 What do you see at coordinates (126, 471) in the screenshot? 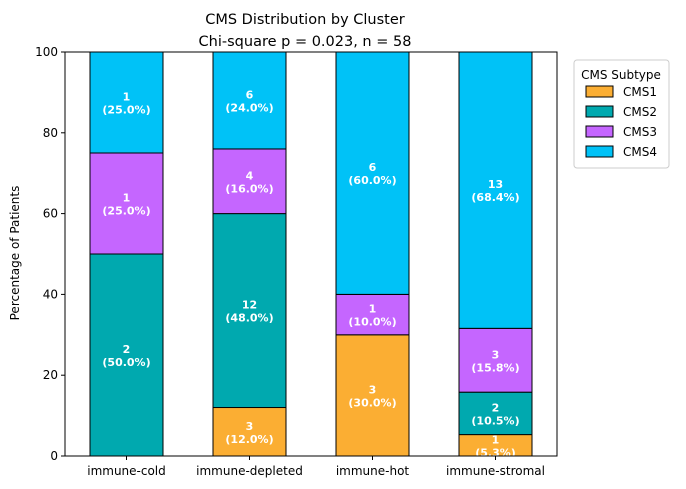
I see `x-tick-label: immune-cold` at bounding box center [126, 471].